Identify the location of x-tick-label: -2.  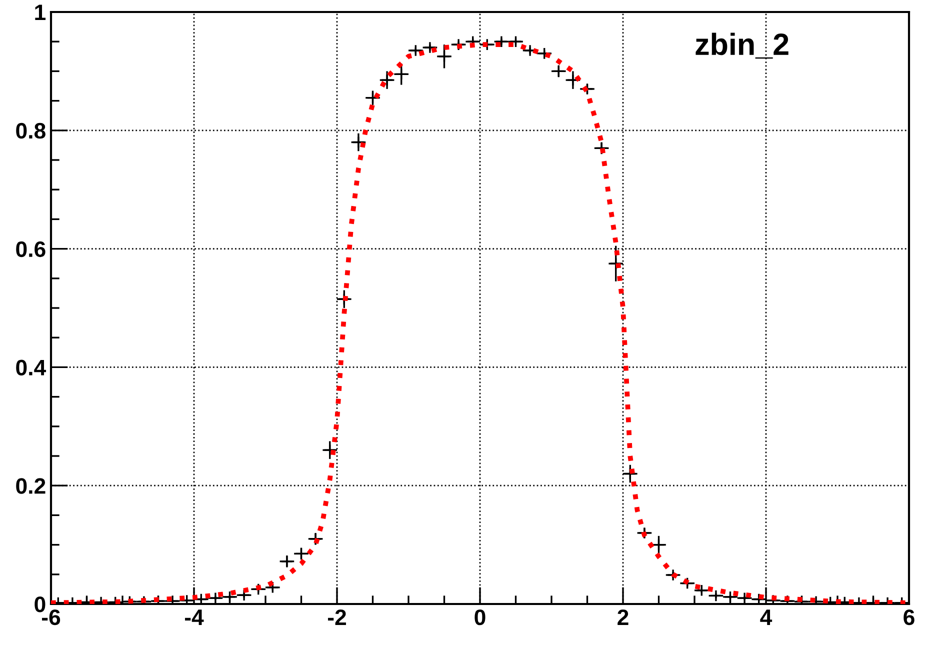
(337, 617).